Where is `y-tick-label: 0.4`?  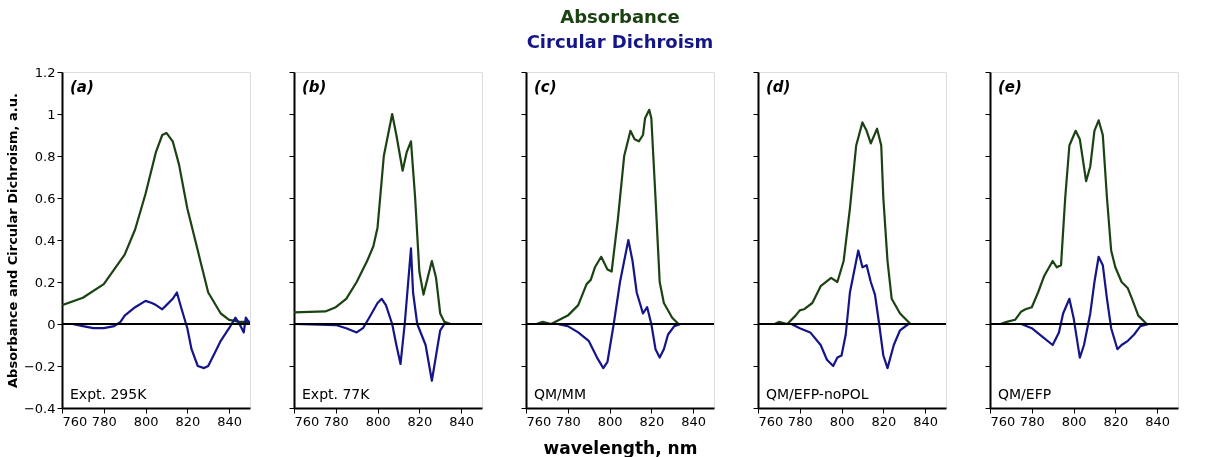 y-tick-label: 0.4 is located at coordinates (45, 240).